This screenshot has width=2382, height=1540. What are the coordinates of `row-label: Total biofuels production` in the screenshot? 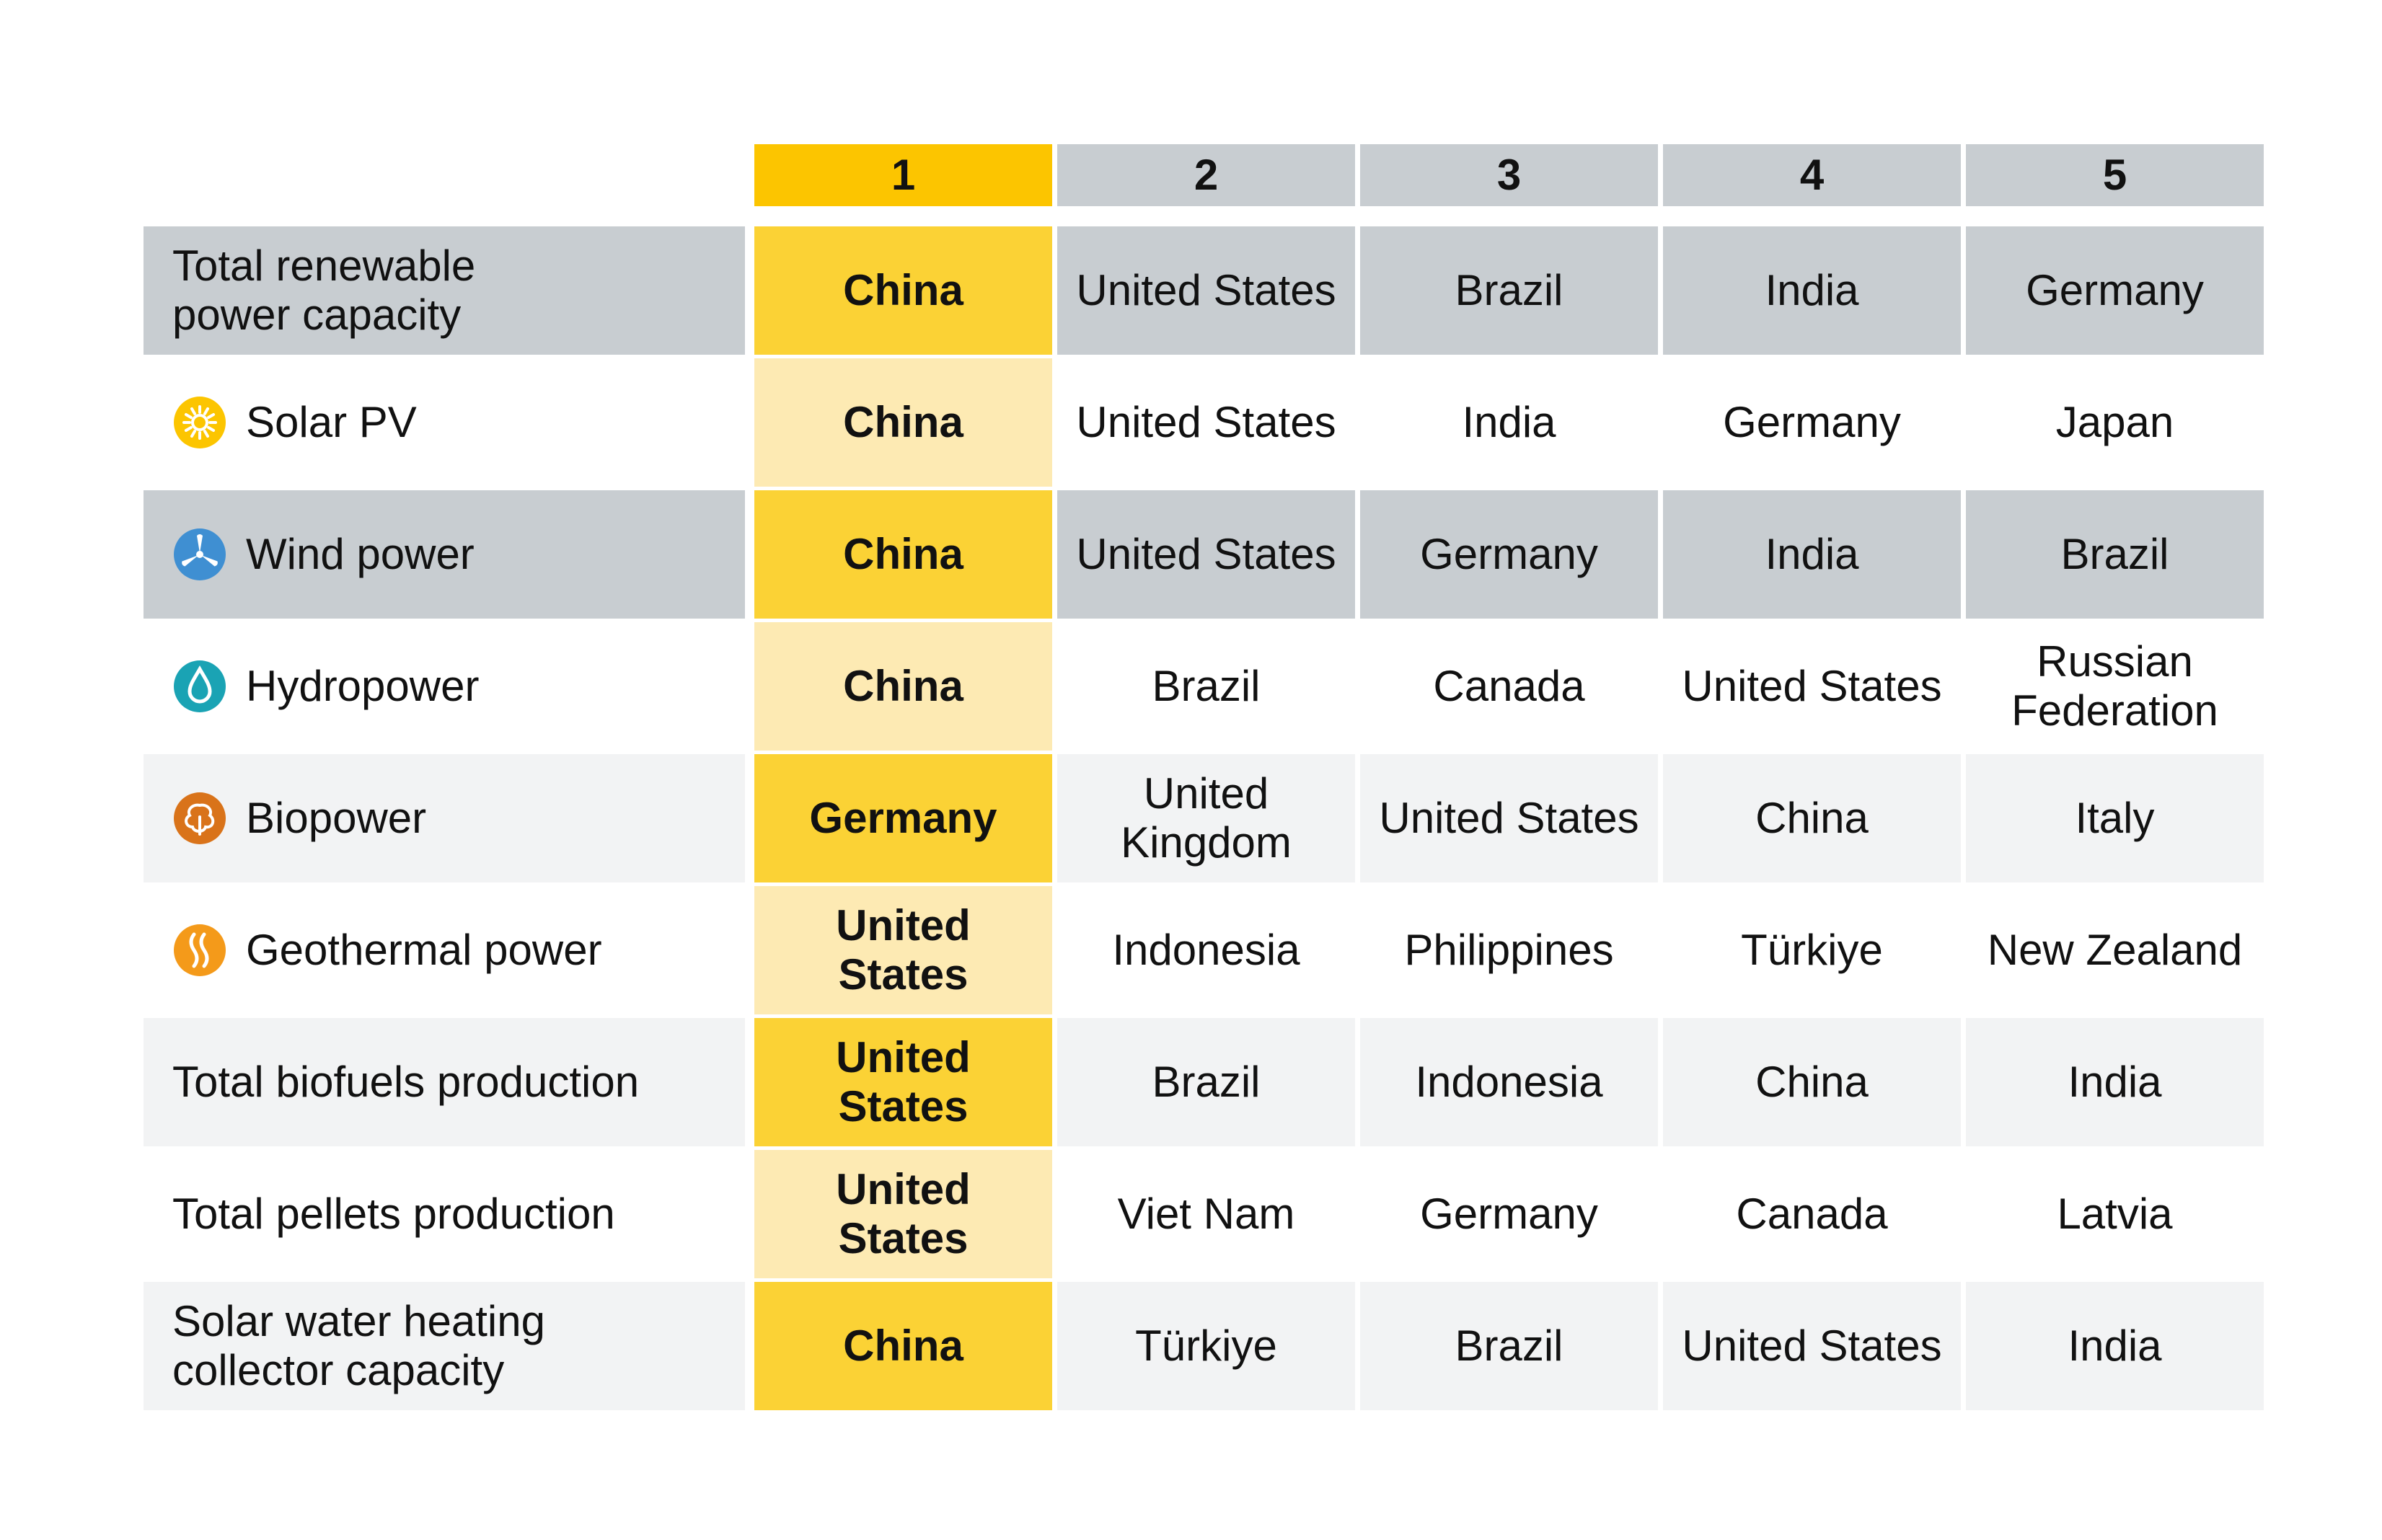 It's located at (444, 1082).